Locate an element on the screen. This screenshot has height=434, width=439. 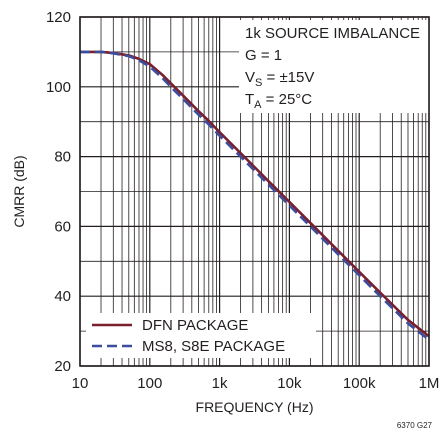
annotation-line-4-rest: = 25°C is located at coordinates (287, 99).